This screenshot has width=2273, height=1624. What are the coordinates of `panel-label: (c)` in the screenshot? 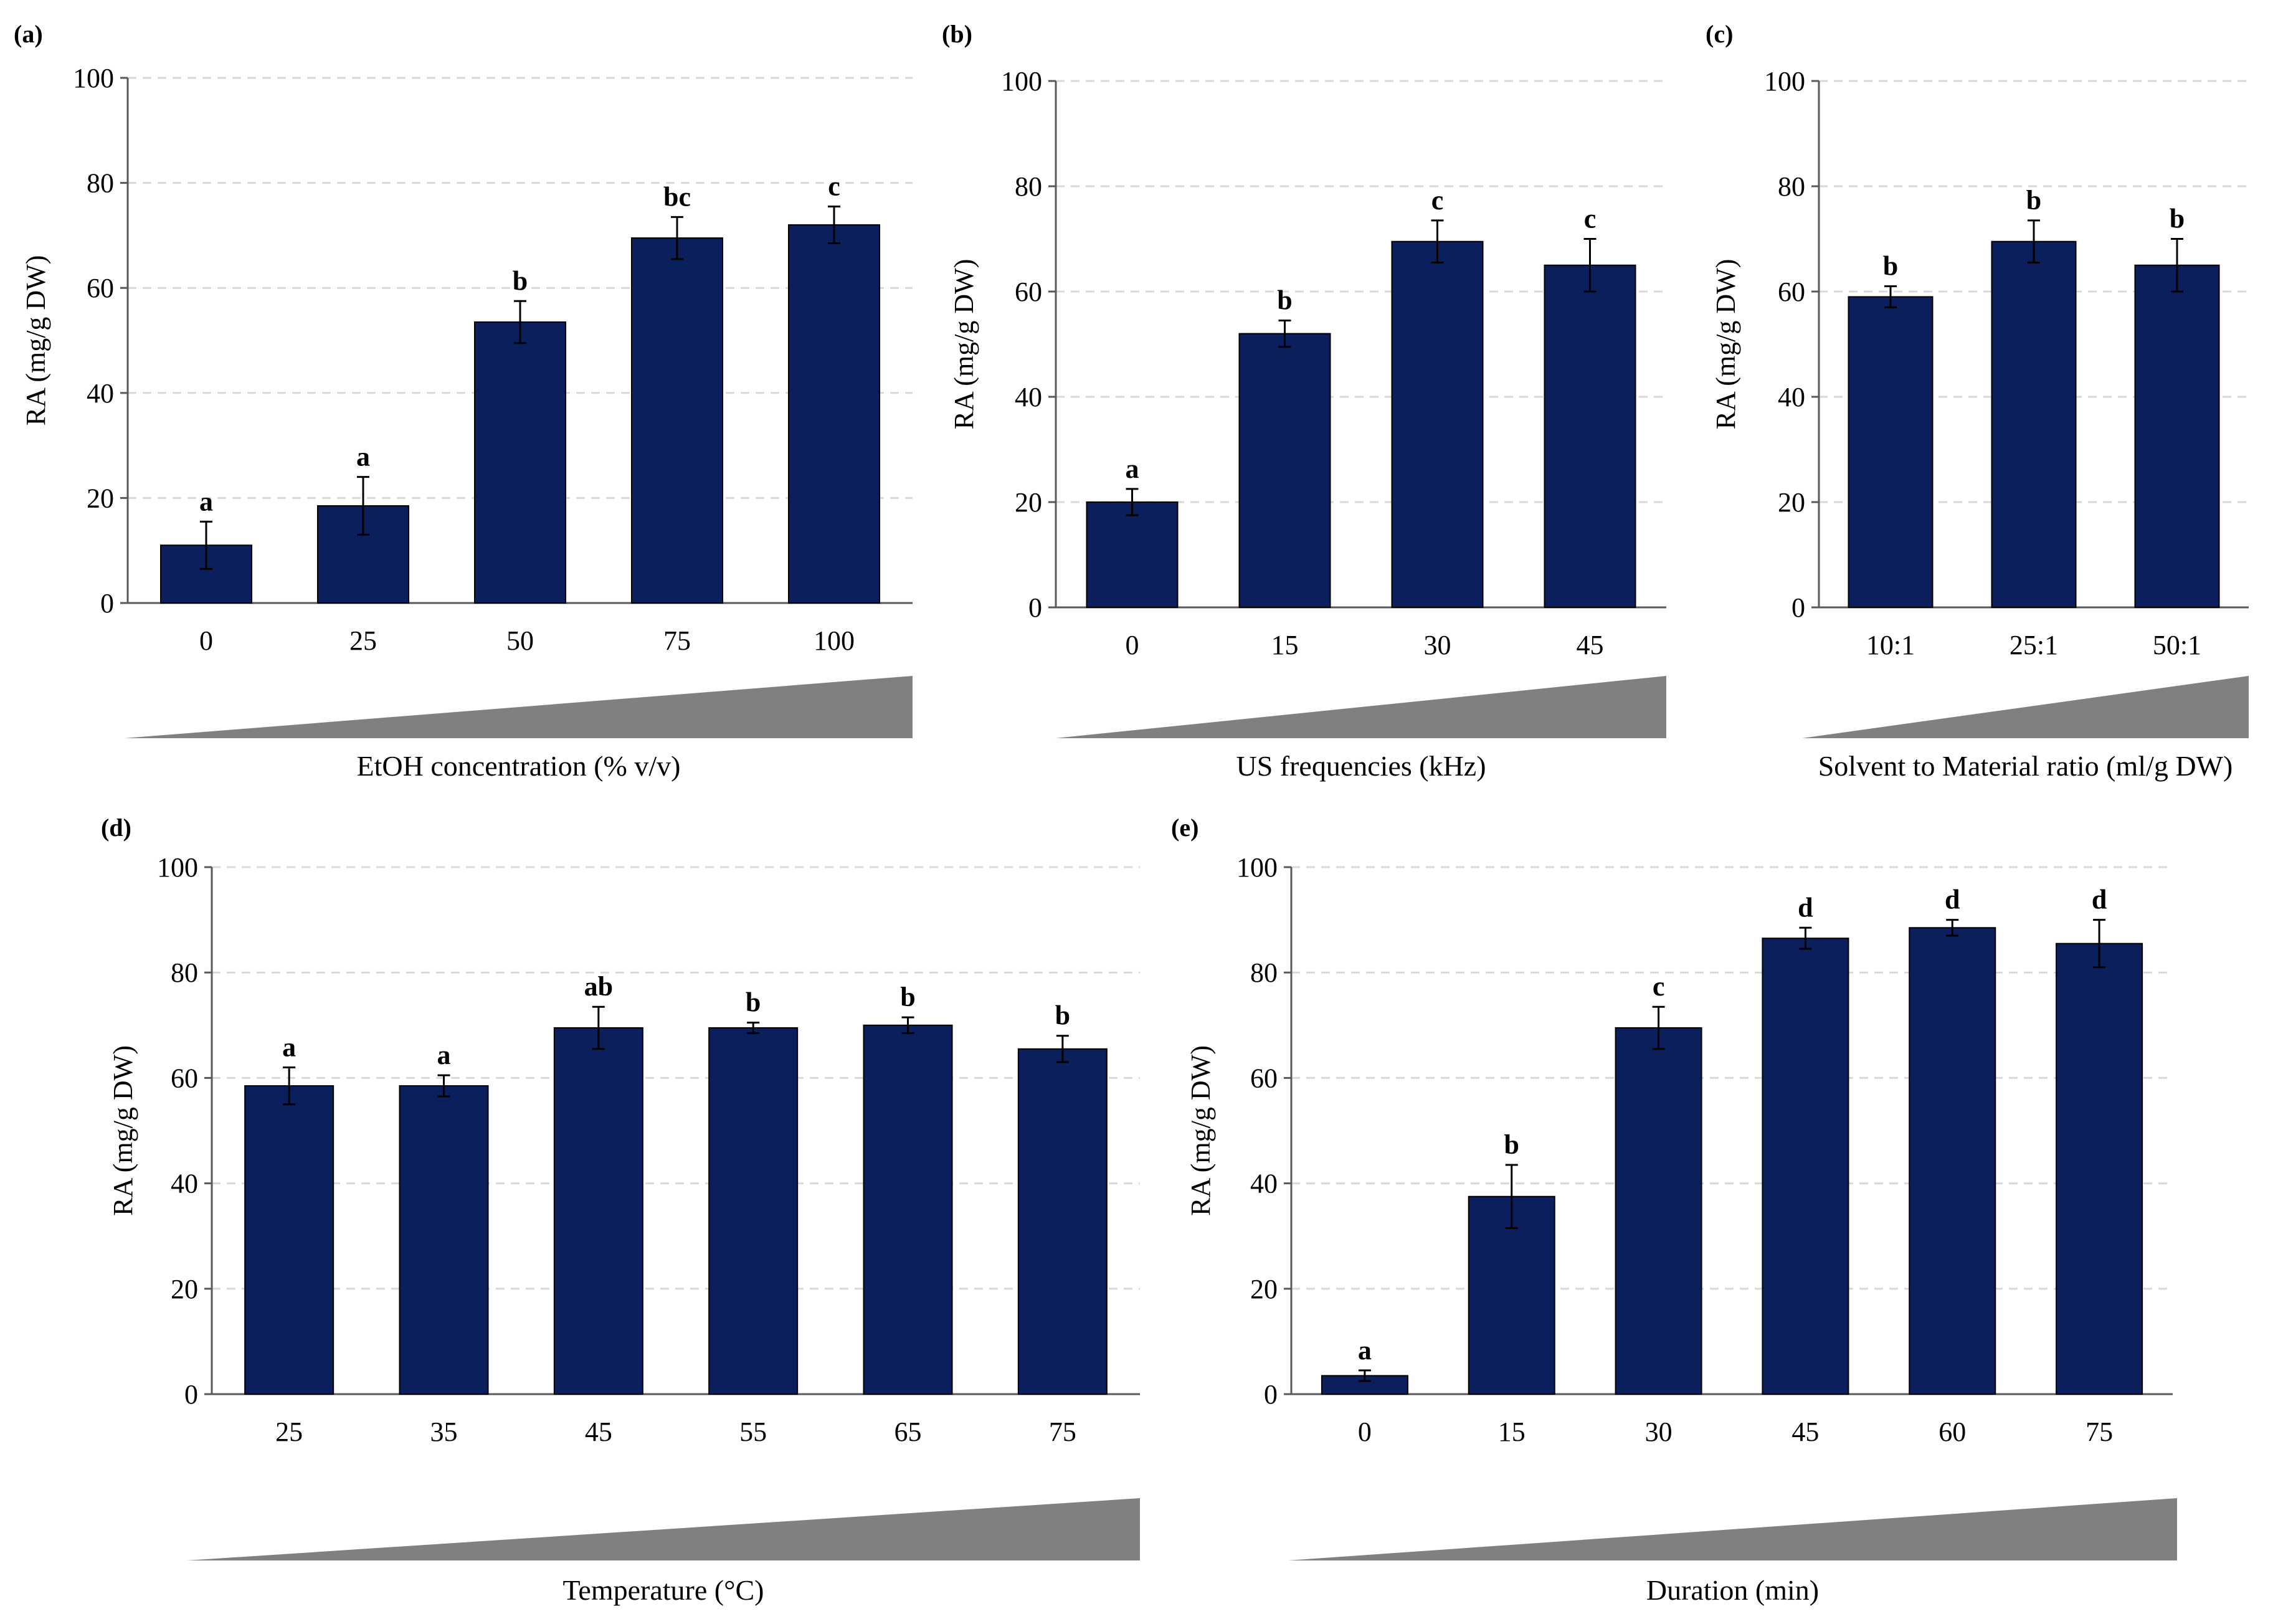 It's located at (1719, 34).